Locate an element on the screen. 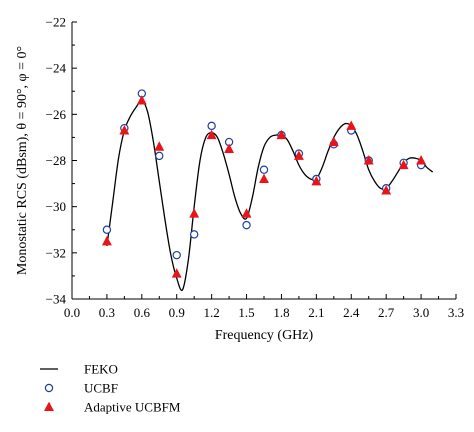 The width and height of the screenshot is (474, 432). legend-ucbf-label: UCBF is located at coordinates (101, 388).